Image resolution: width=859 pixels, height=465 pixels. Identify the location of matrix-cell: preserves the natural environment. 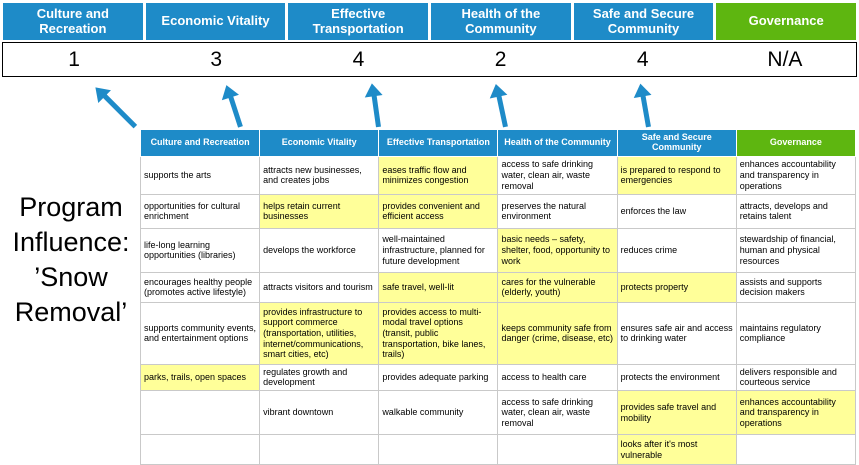
(557, 211).